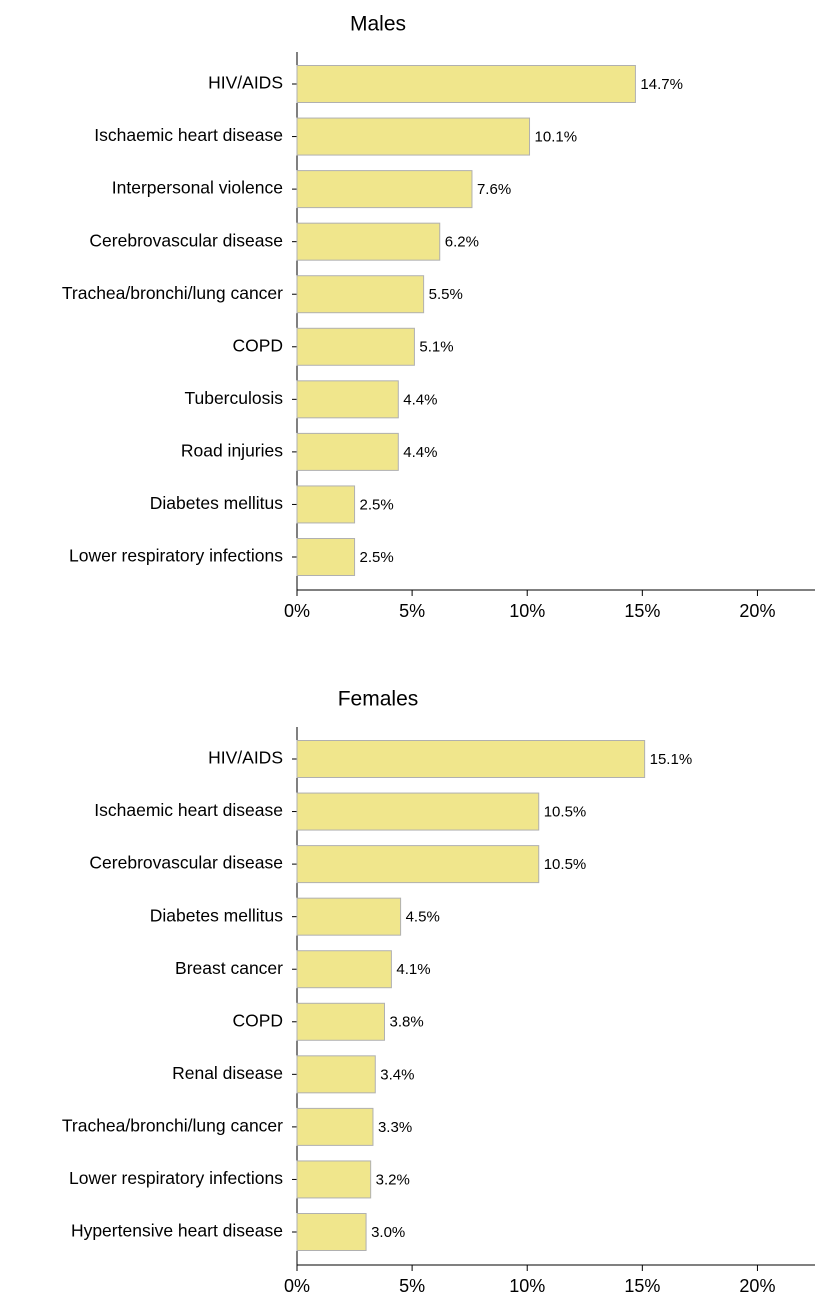 This screenshot has height=1296, width=817. I want to click on value-label: 3.0%, so click(388, 1232).